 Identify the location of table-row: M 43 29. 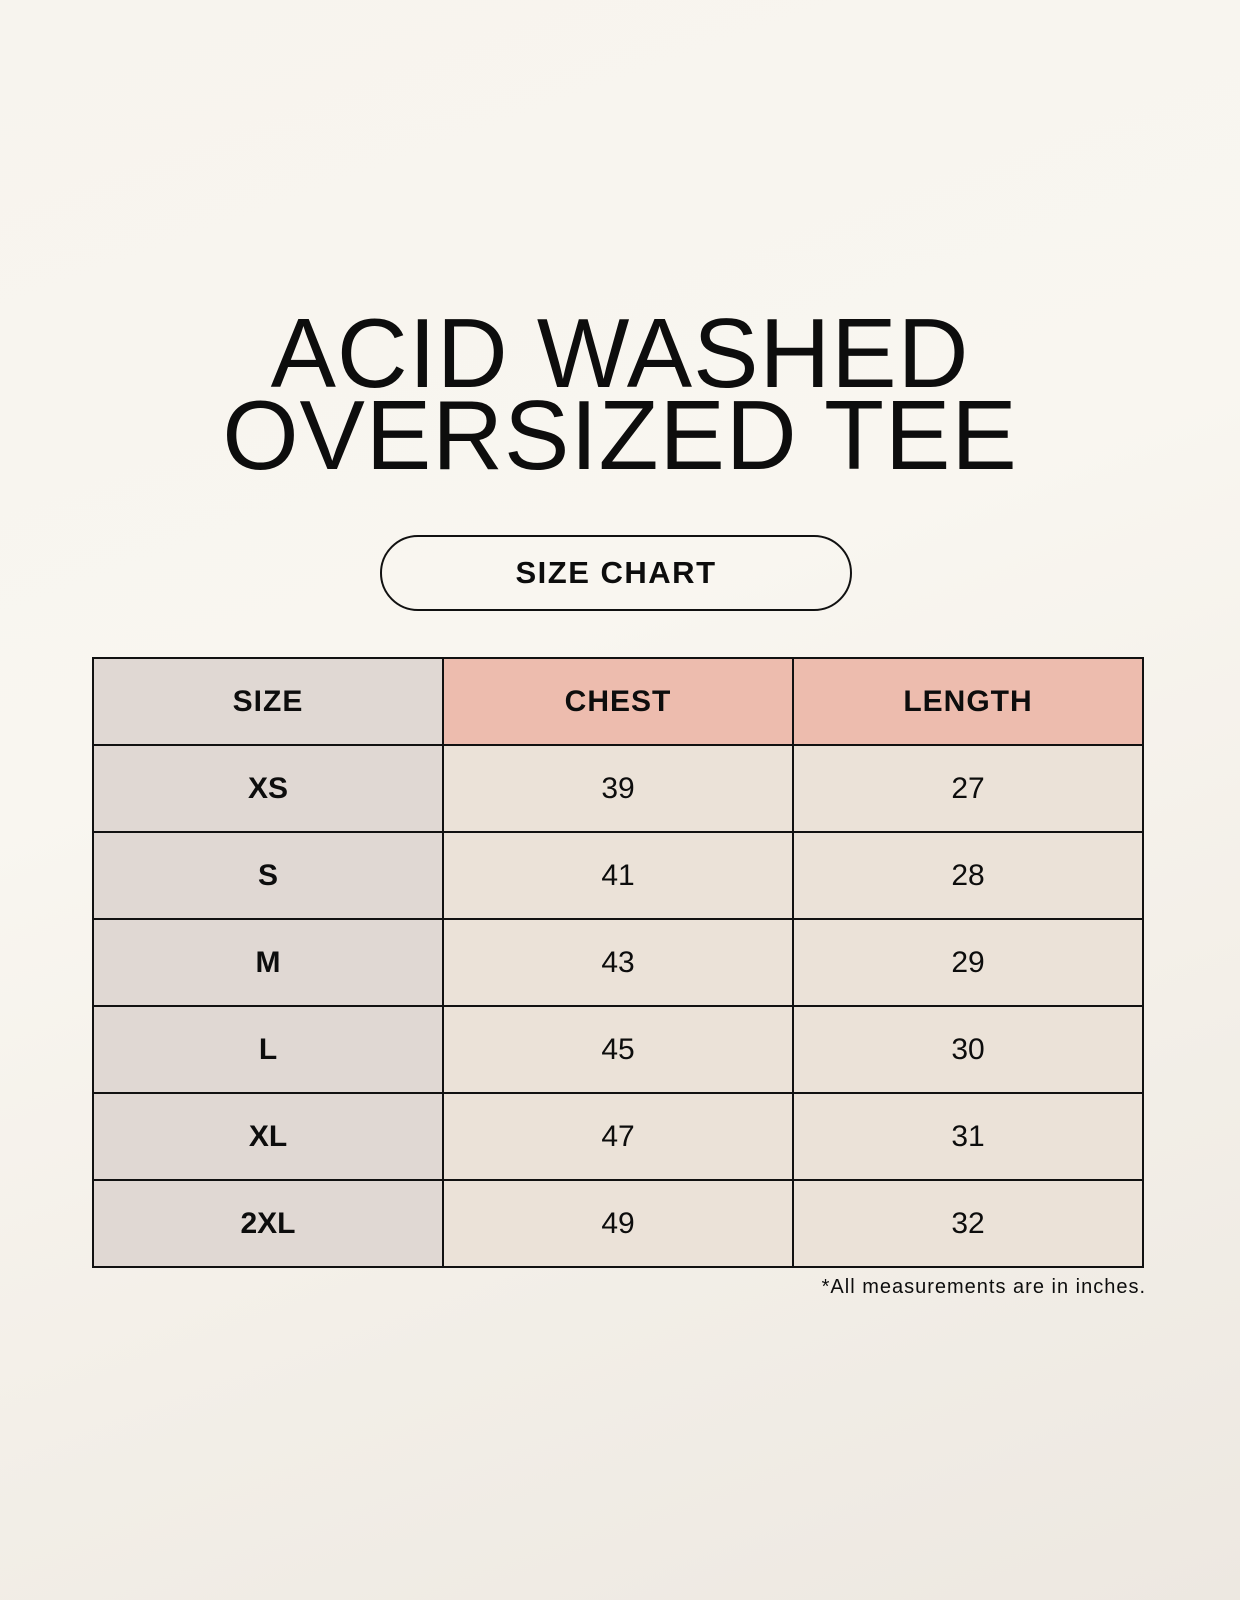
(618, 962).